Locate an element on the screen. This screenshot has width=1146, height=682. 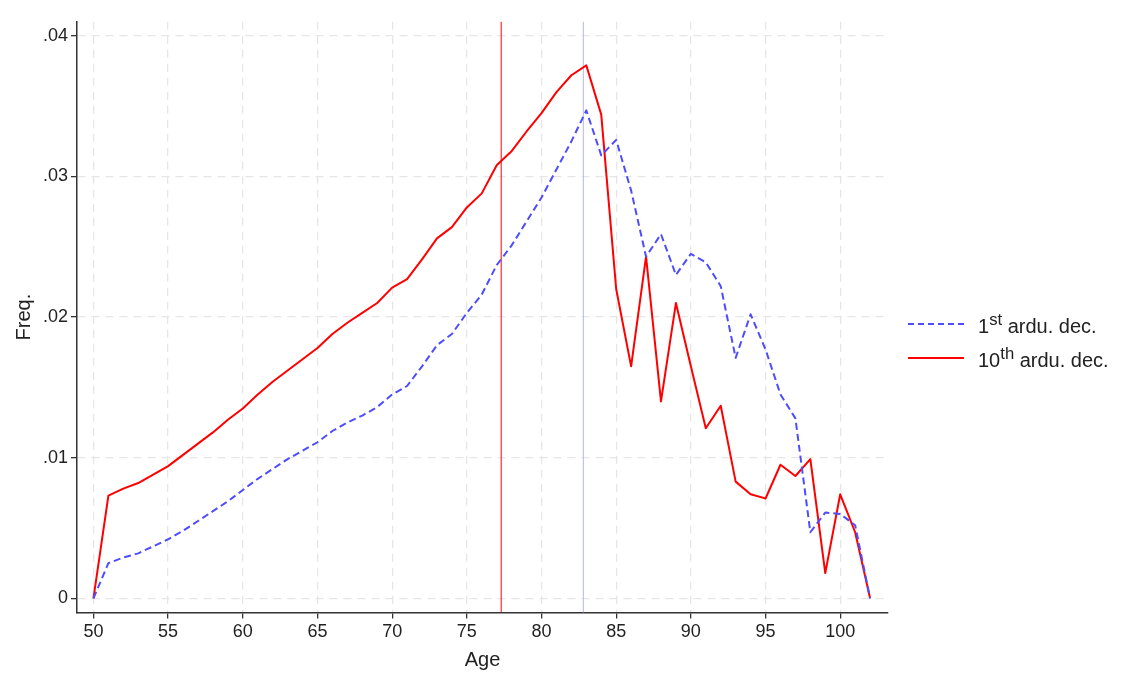
x-tick-label: 55 is located at coordinates (168, 631).